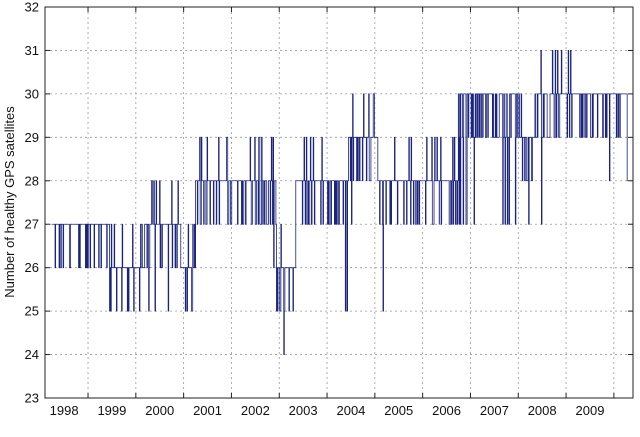 Image resolution: width=640 pixels, height=437 pixels. I want to click on x-tick-label: 1998, so click(64, 410).